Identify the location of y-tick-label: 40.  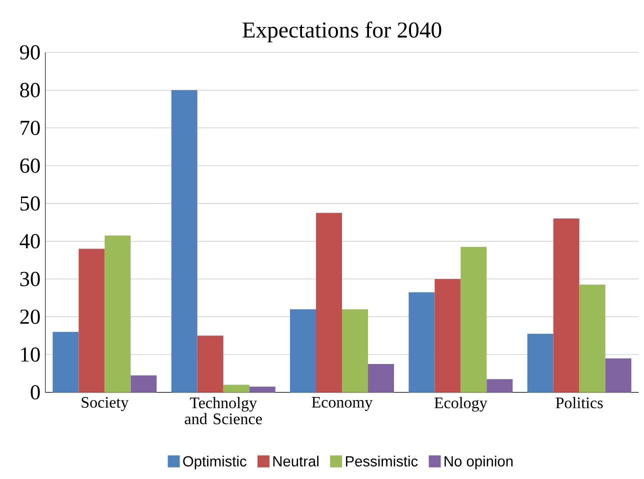
(30, 241).